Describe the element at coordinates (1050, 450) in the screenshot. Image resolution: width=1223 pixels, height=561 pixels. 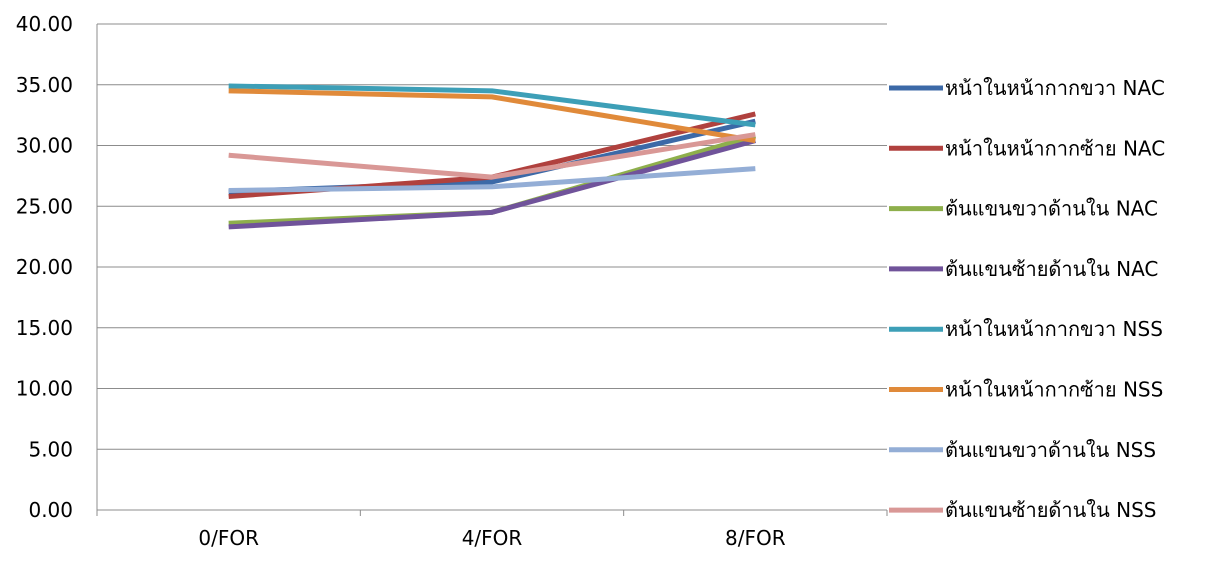
I see `legend-label: ต้นแขนขวาด้านใน NSS` at that location.